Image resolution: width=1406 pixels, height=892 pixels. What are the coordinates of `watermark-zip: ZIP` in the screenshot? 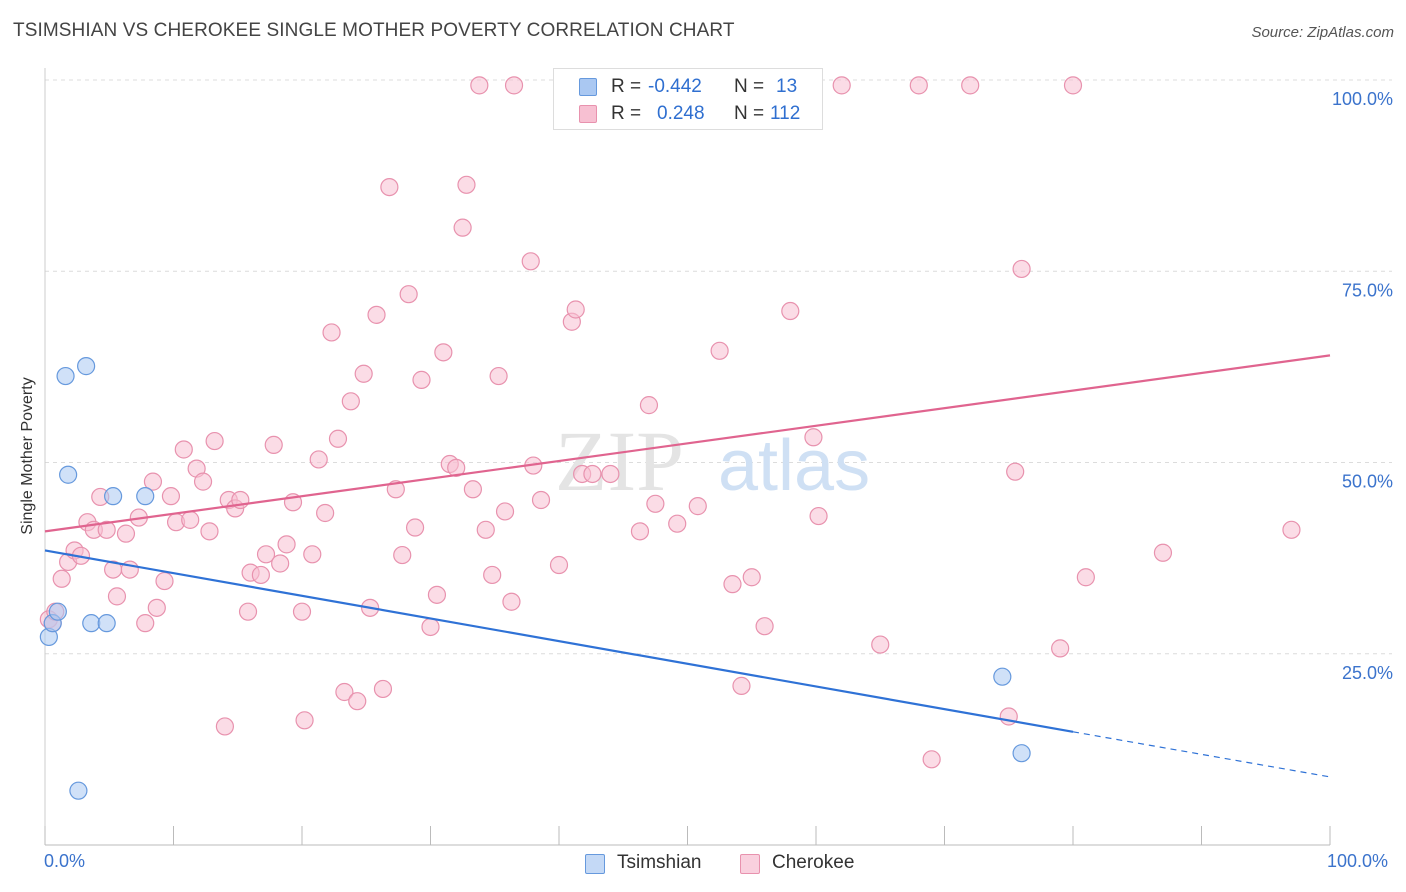 It's located at (619, 461).